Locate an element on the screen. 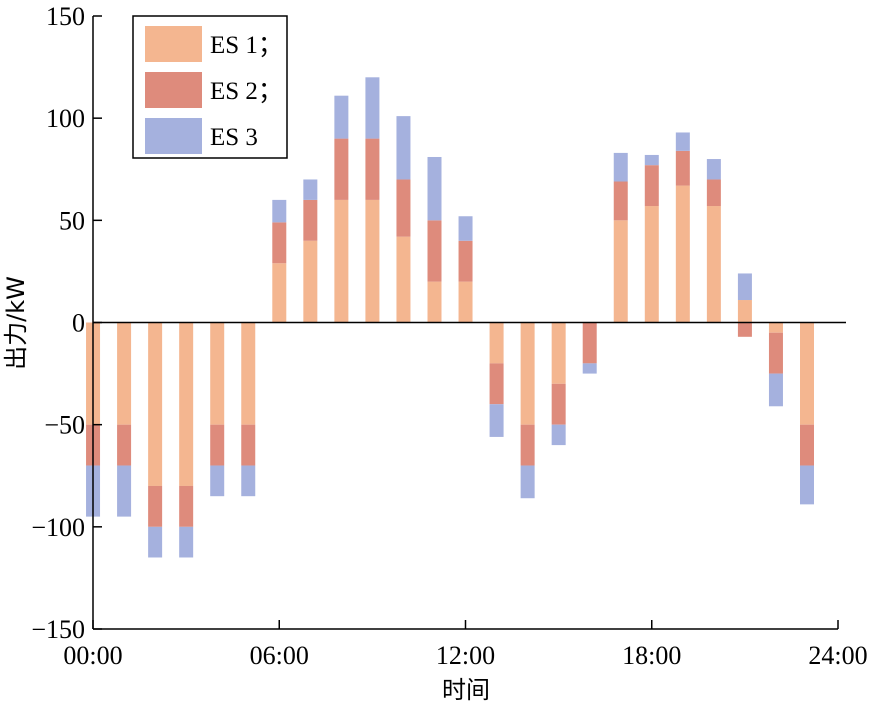 The height and width of the screenshot is (705, 877). y-tick-label: −150 is located at coordinates (58, 629).